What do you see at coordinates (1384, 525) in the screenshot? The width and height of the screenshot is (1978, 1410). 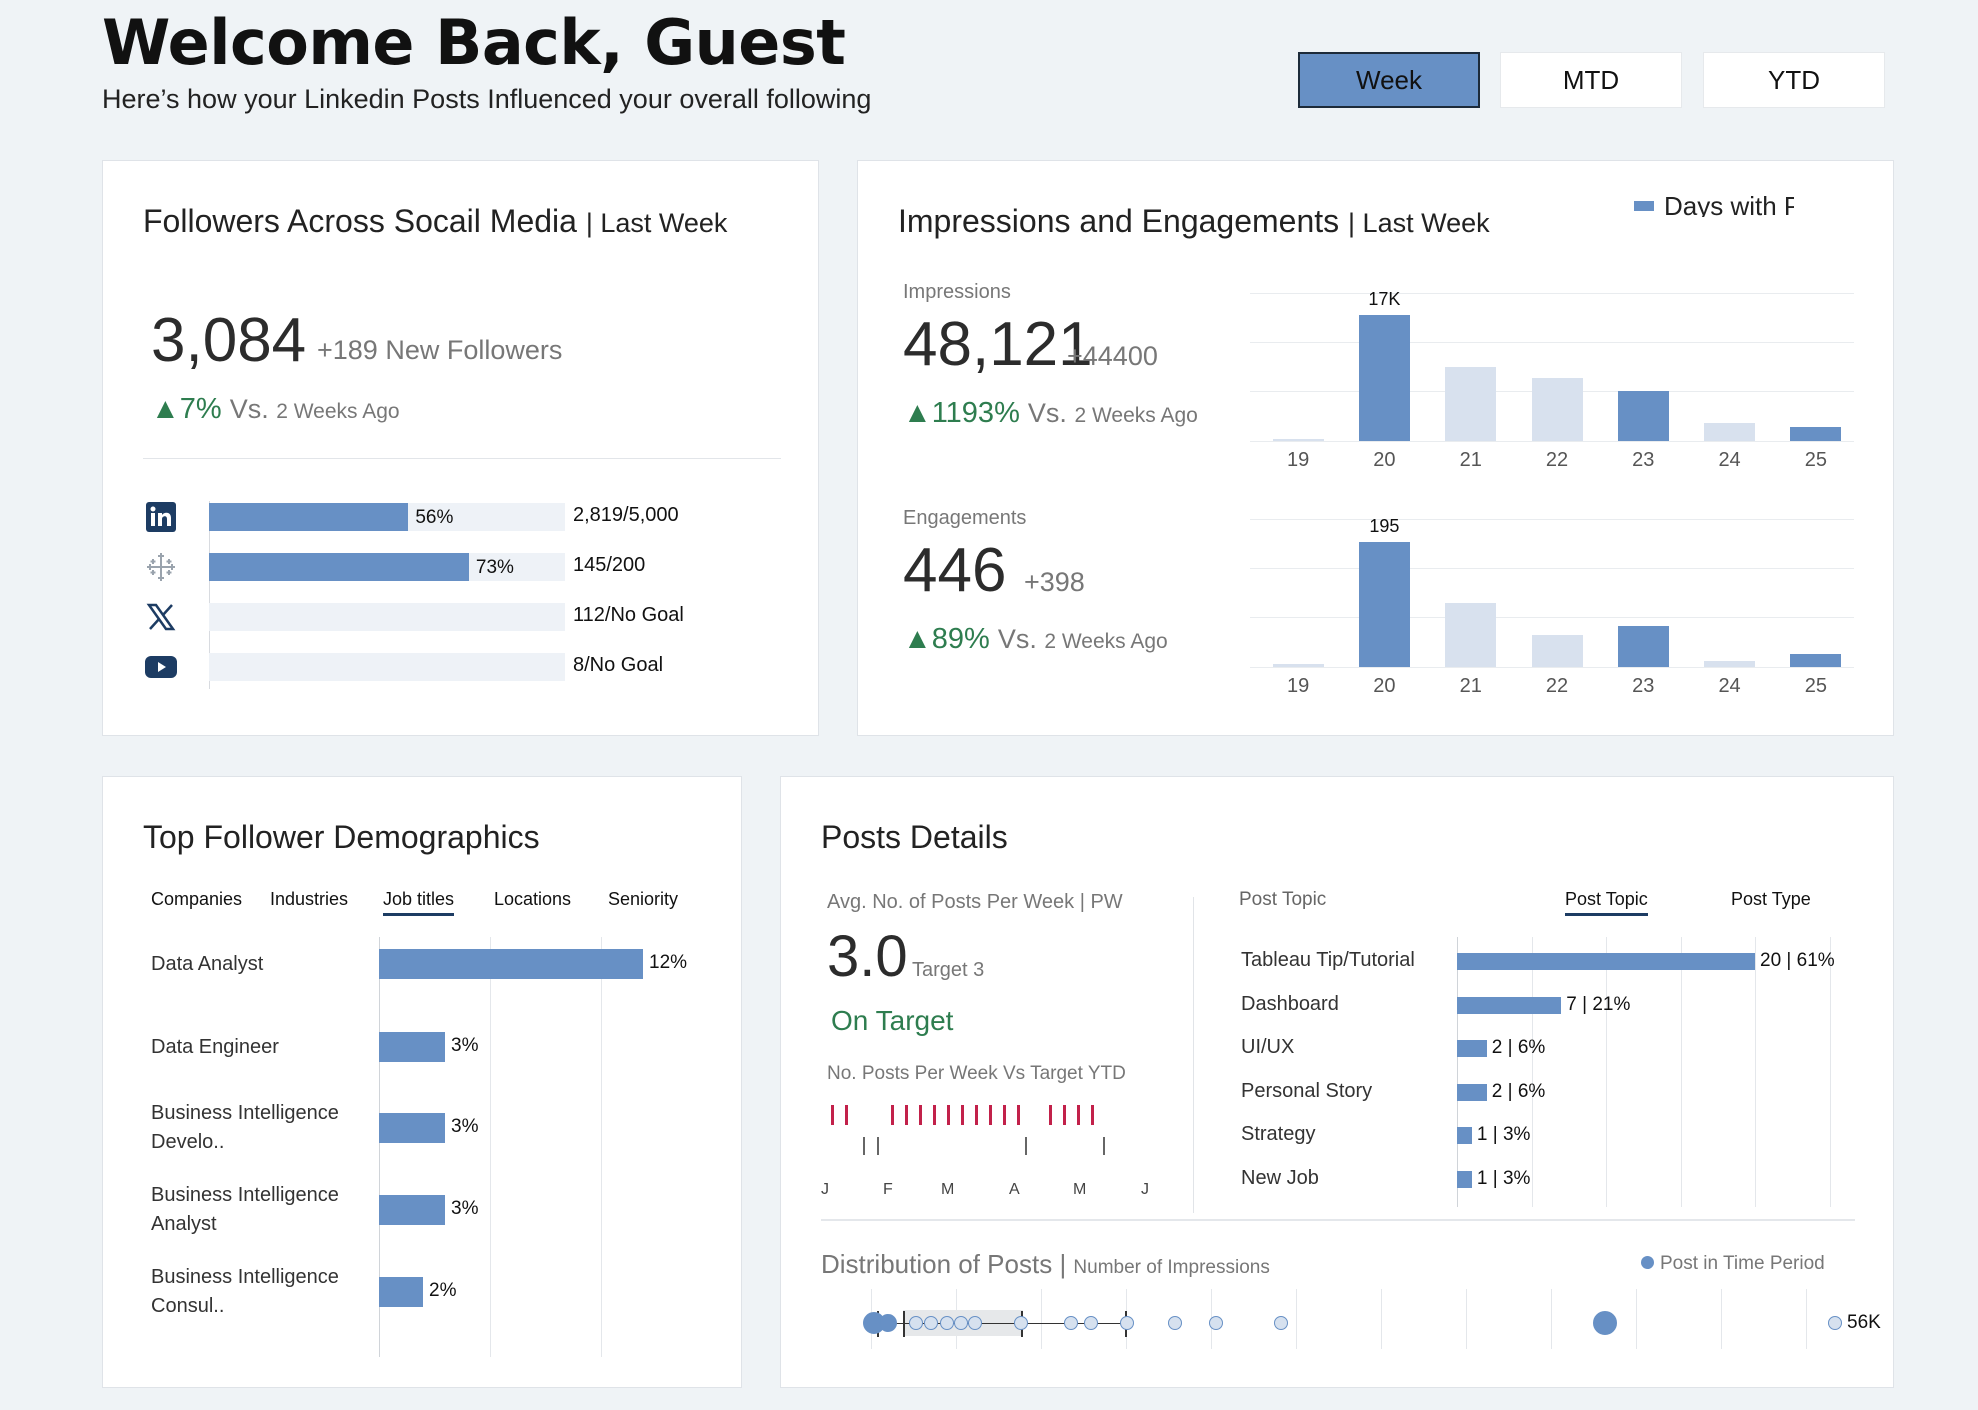 I see `engagements-data-label: 195` at bounding box center [1384, 525].